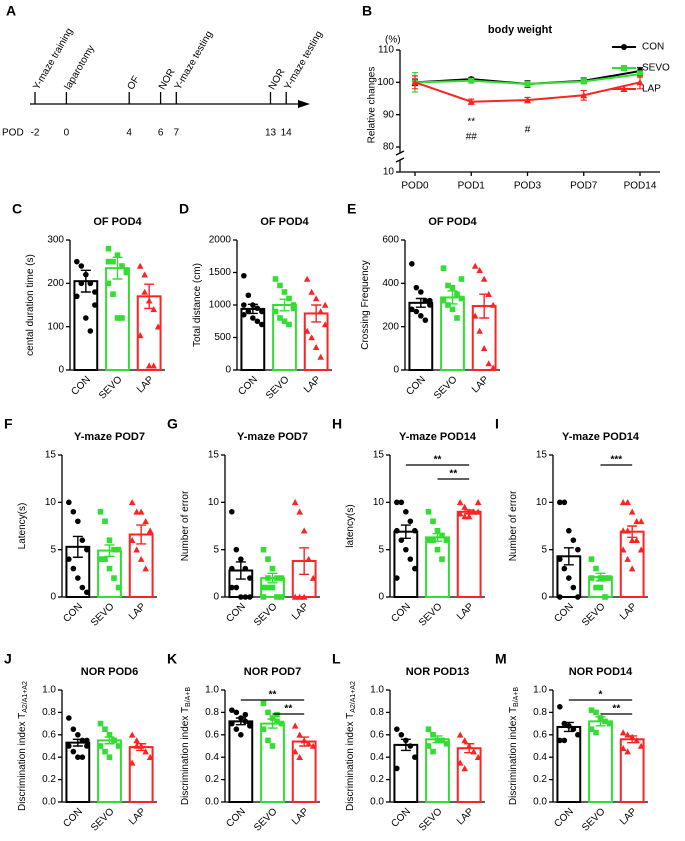 The height and width of the screenshot is (841, 685). I want to click on chart-title: OF POD4, so click(284, 222).